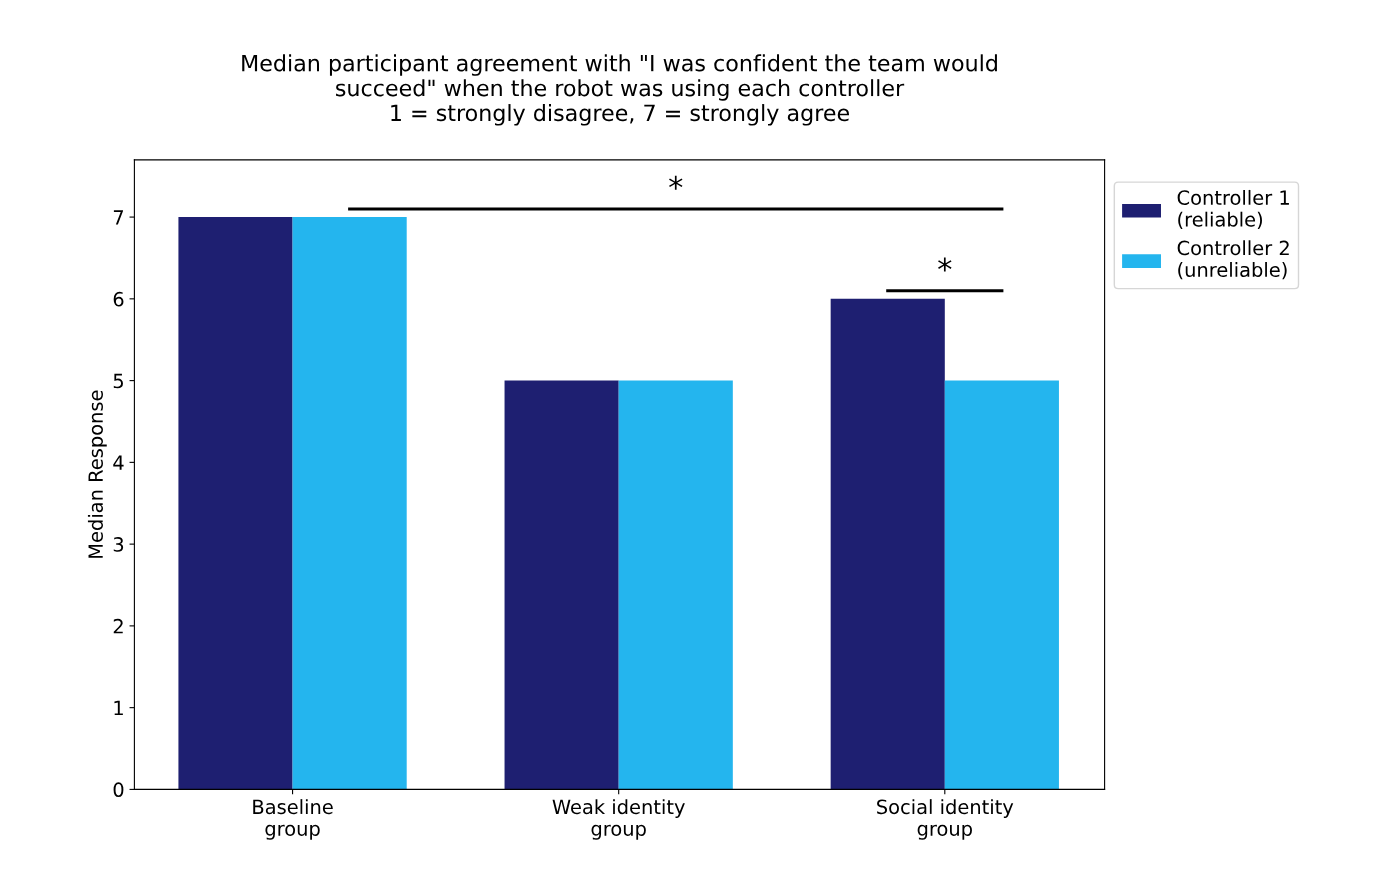 The width and height of the screenshot is (1400, 893). Describe the element at coordinates (1233, 260) in the screenshot. I see `legend-label: Controller 2 (unreliable)` at that location.